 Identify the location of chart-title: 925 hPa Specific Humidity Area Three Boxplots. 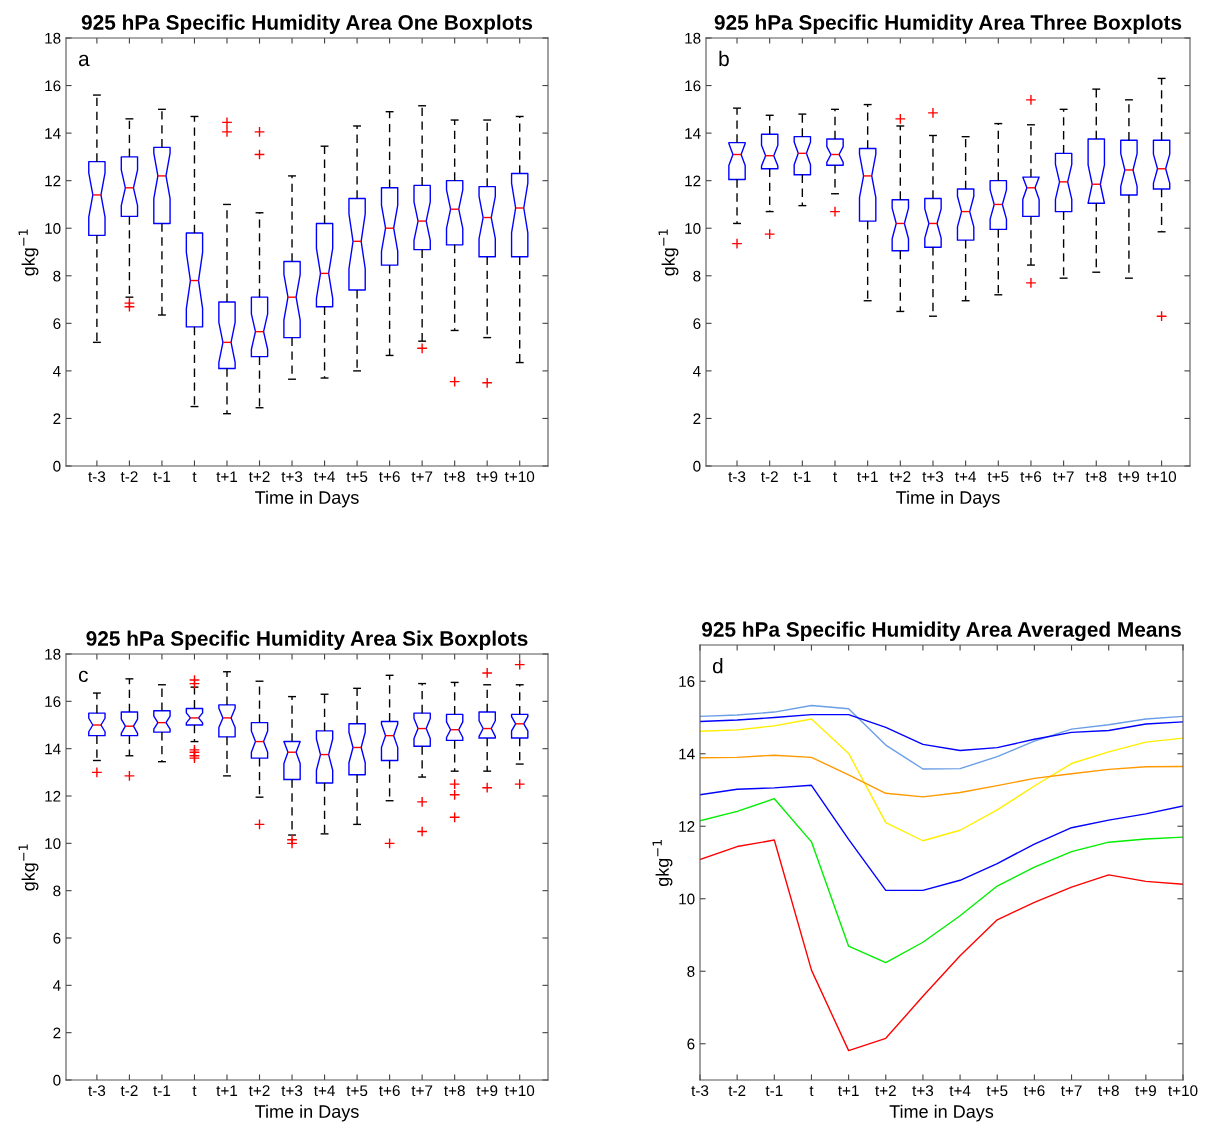
(948, 24).